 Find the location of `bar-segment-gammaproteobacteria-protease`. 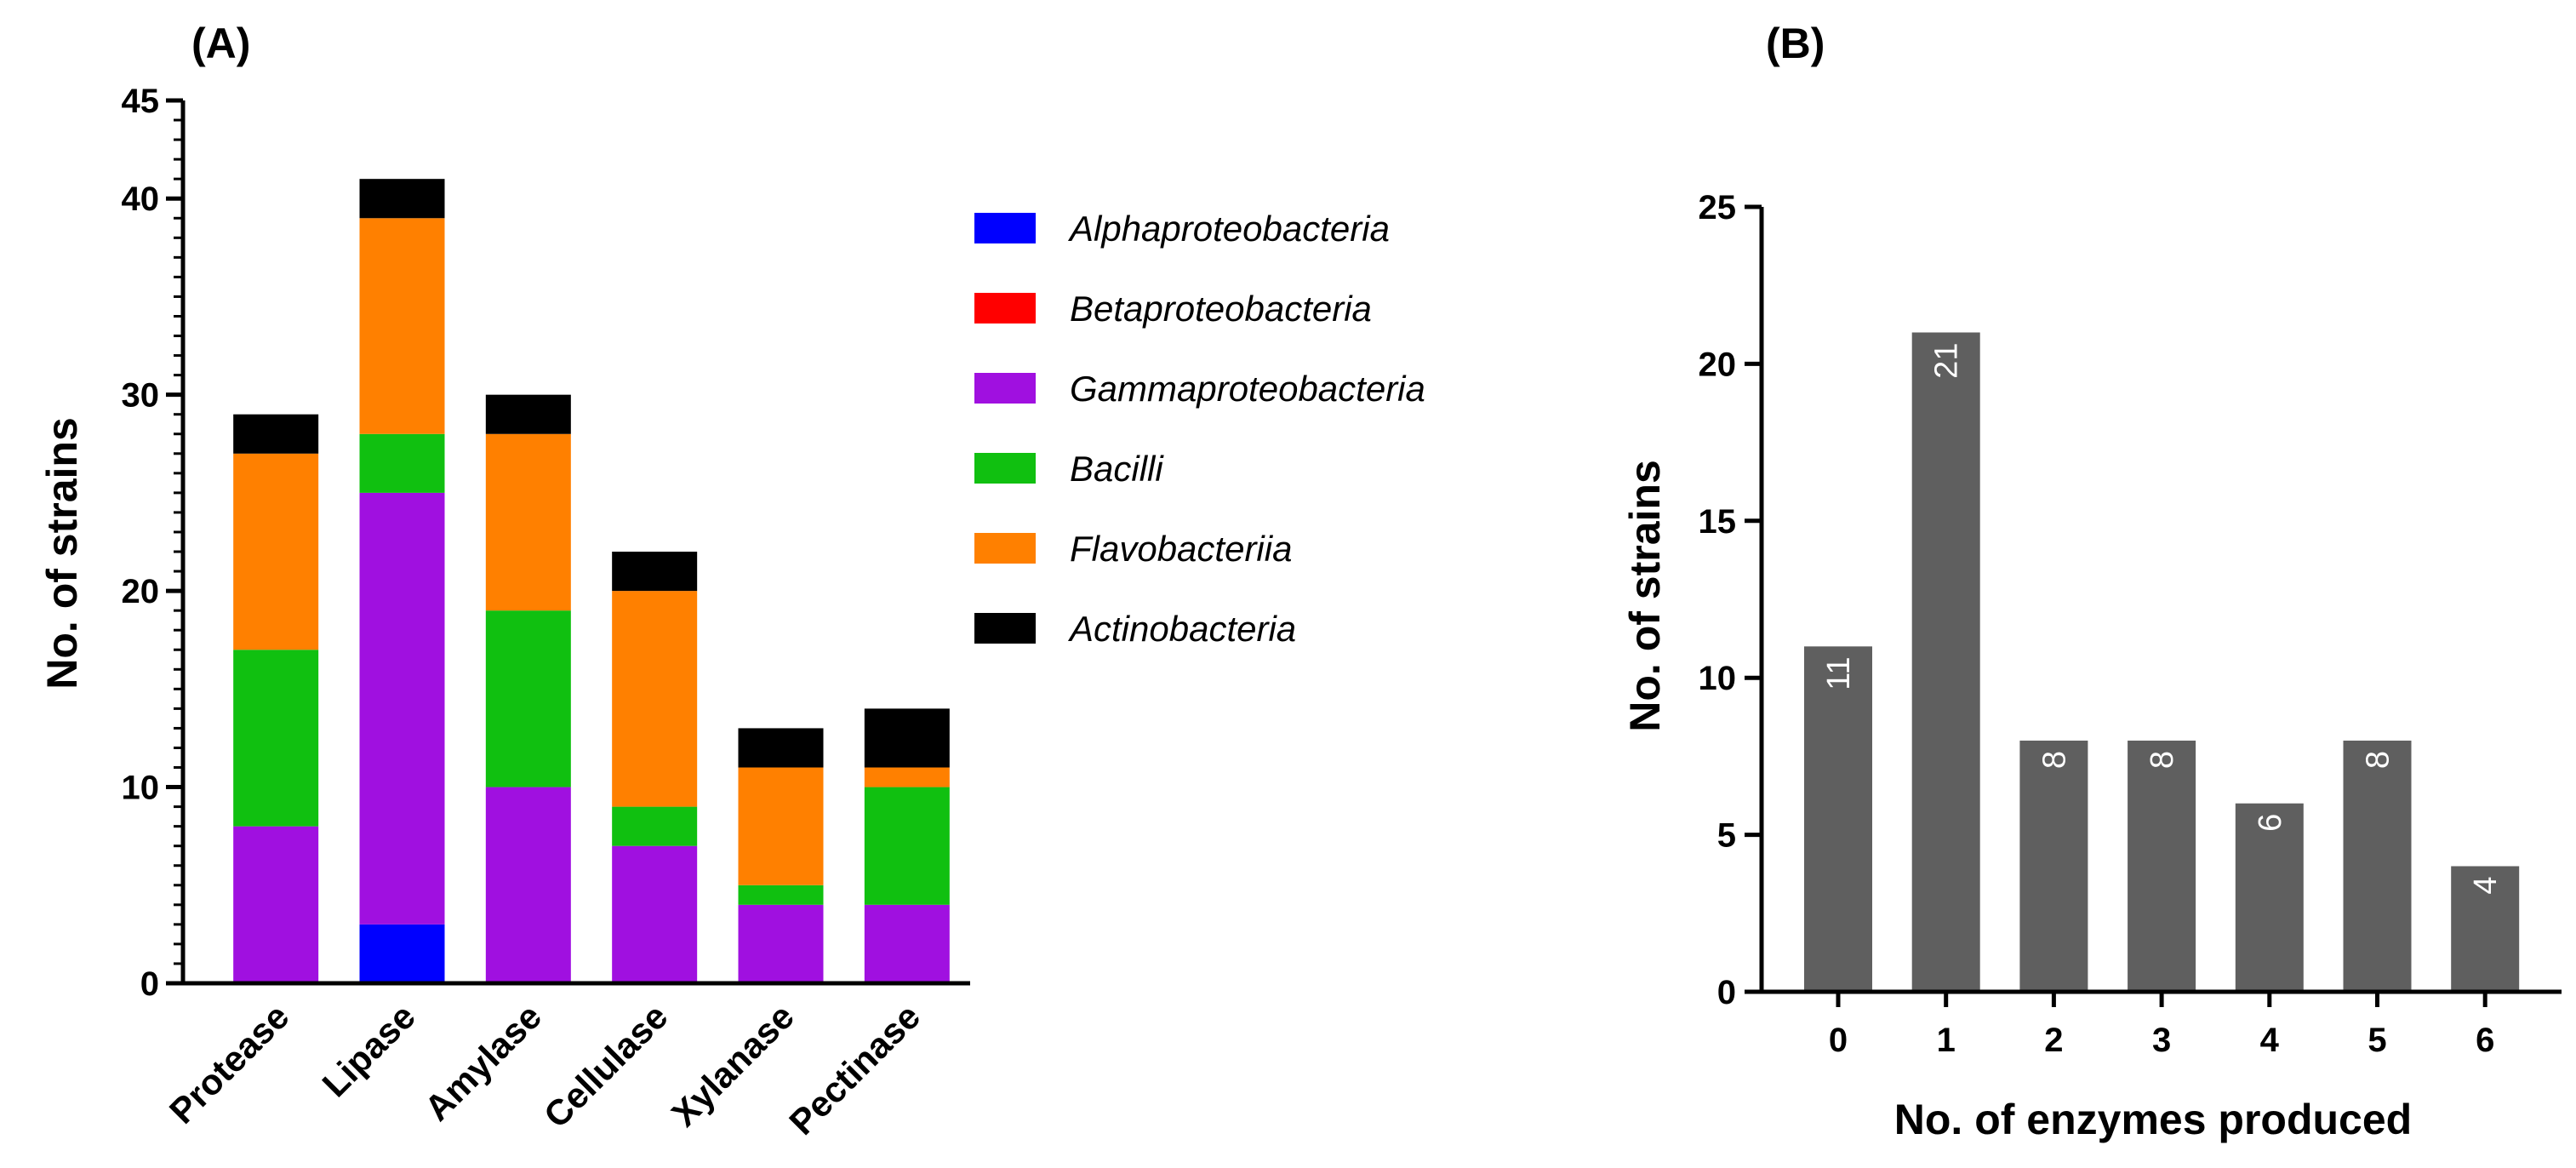

bar-segment-gammaproteobacteria-protease is located at coordinates (276, 904).